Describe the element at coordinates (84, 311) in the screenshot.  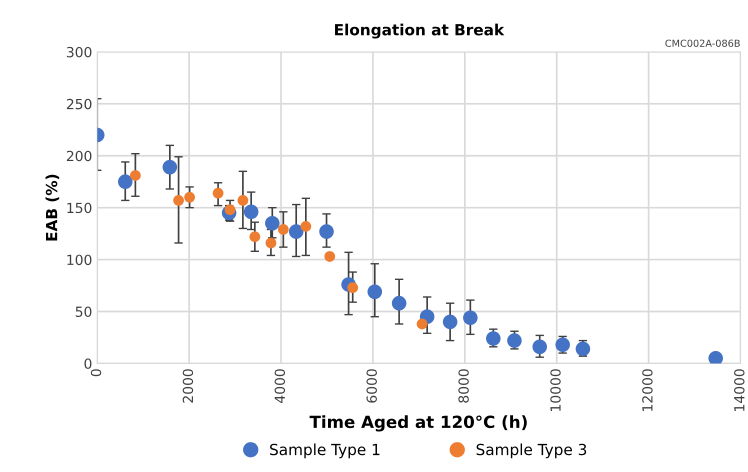
I see `y-tick-label: 50` at that location.